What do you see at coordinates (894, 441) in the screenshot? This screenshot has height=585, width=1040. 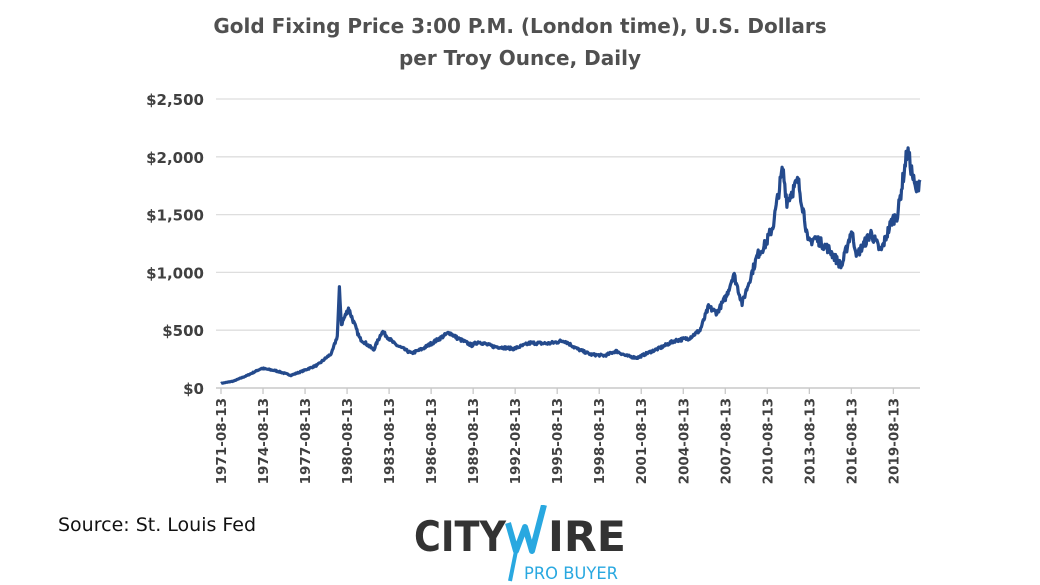 I see `x-tick-label: 2019-08-13` at bounding box center [894, 441].